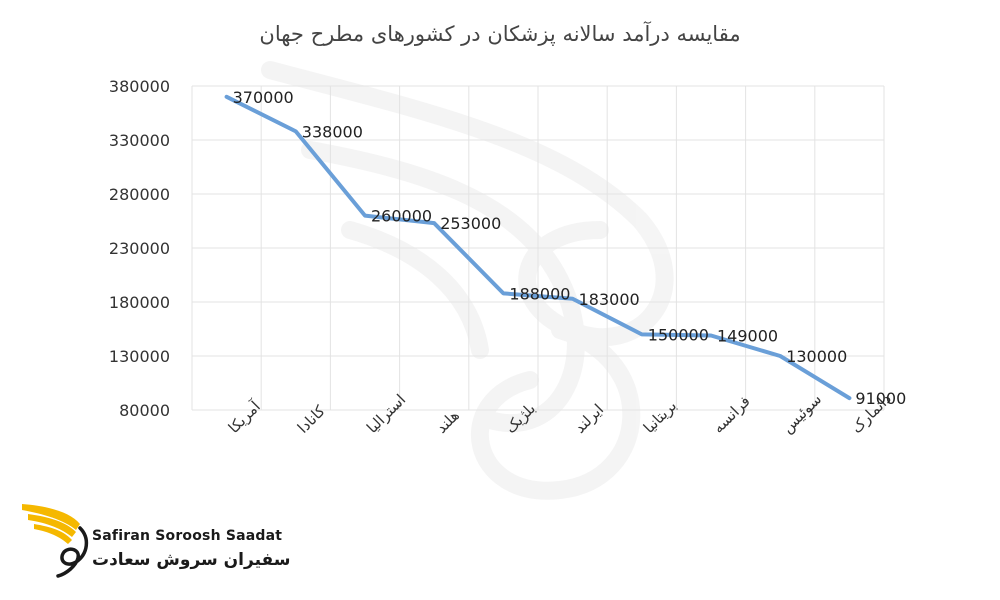 This screenshot has height=600, width=1000. I want to click on x-tick-label: کانادا, so click(311, 418).